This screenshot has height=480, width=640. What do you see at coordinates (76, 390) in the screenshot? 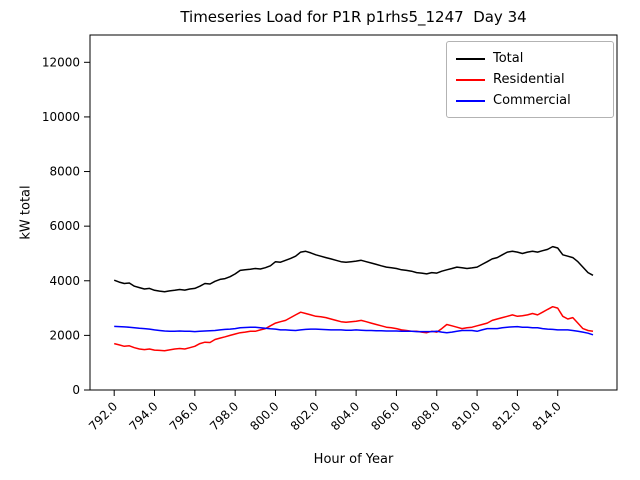
I see `y-tick-label: 0` at bounding box center [76, 390].